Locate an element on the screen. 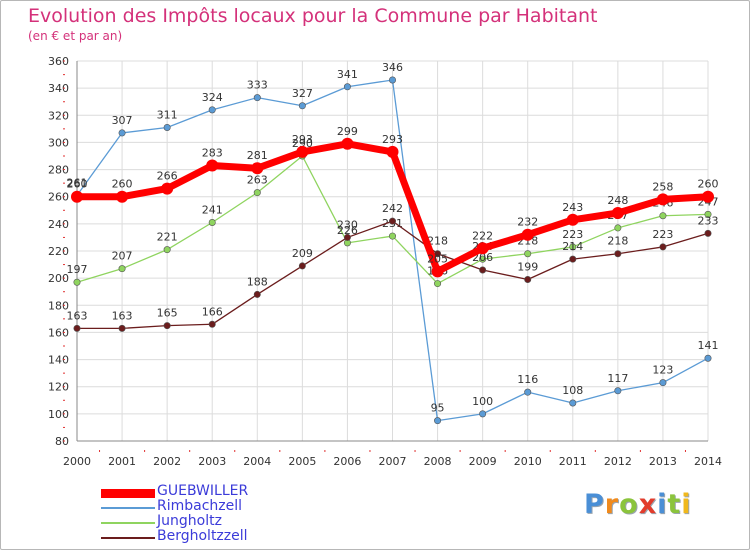 The image size is (750, 550). data-label-rimbachzell: 141 is located at coordinates (708, 345).